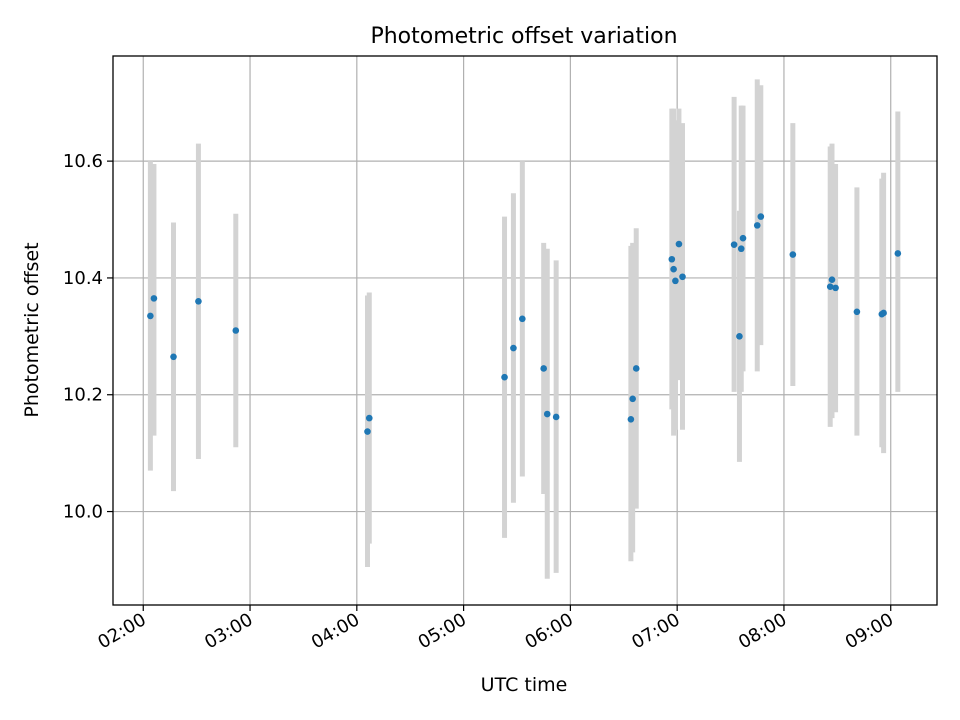  What do you see at coordinates (548, 631) in the screenshot?
I see `x-tick-label: 06:00` at bounding box center [548, 631].